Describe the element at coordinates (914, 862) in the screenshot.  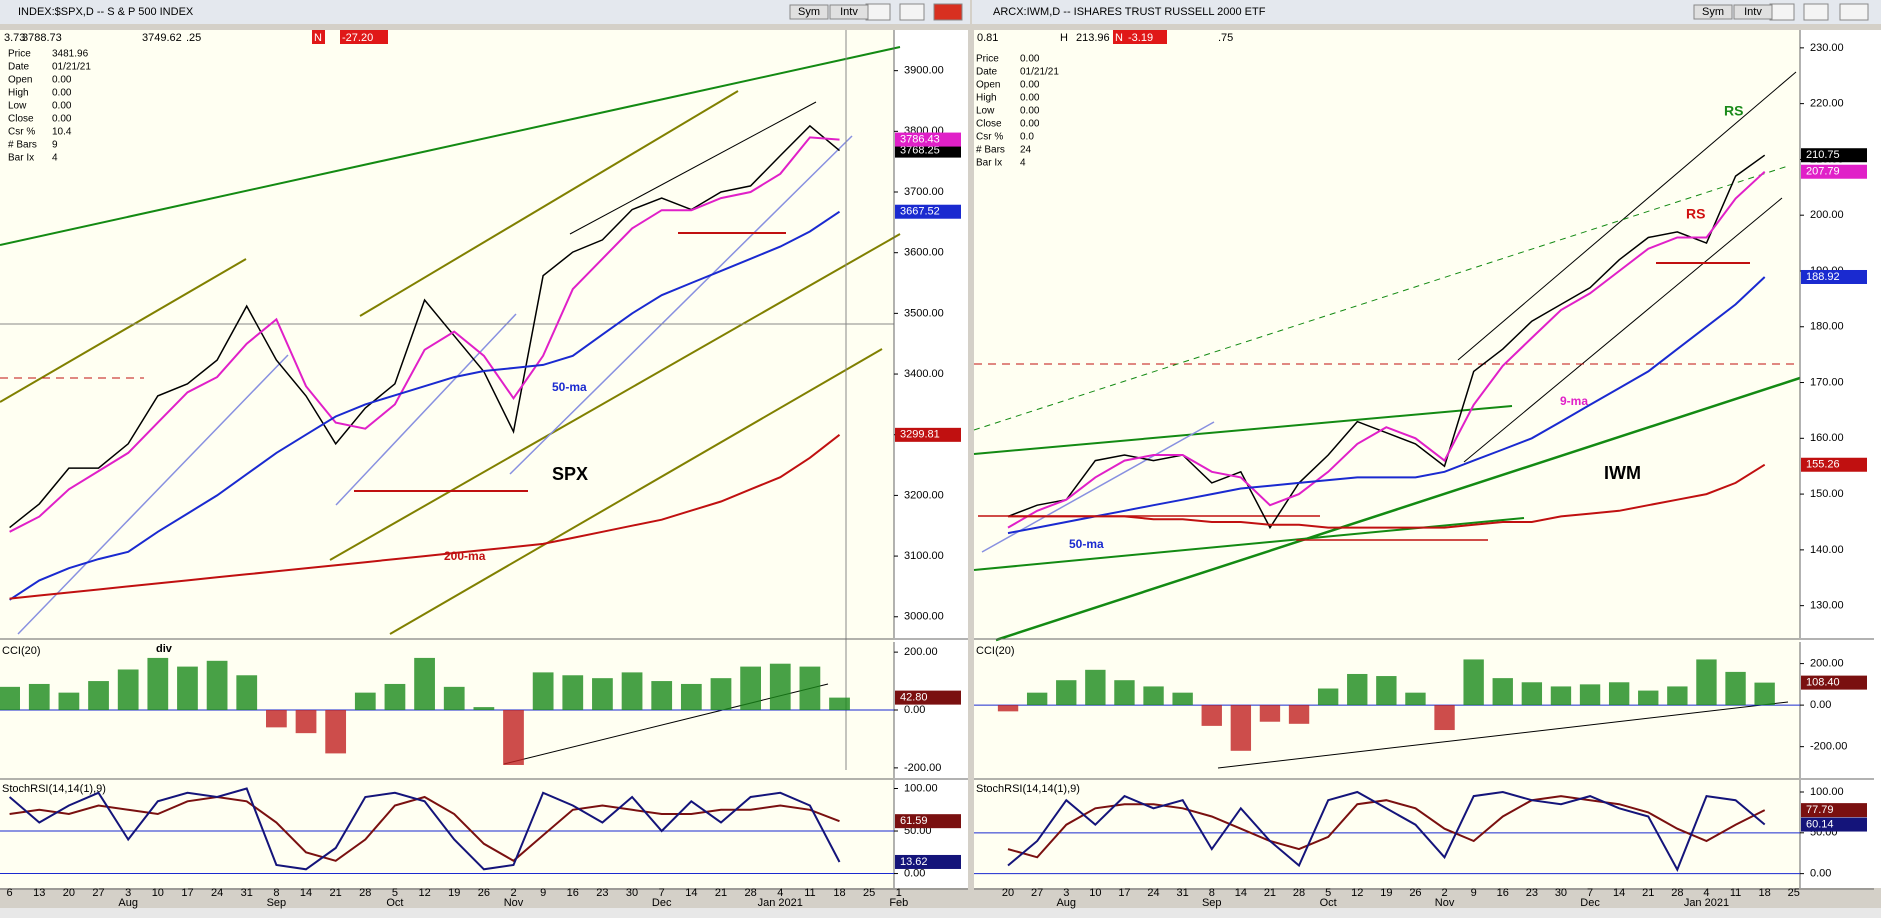
I see `value-badge-label: 13.62` at that location.